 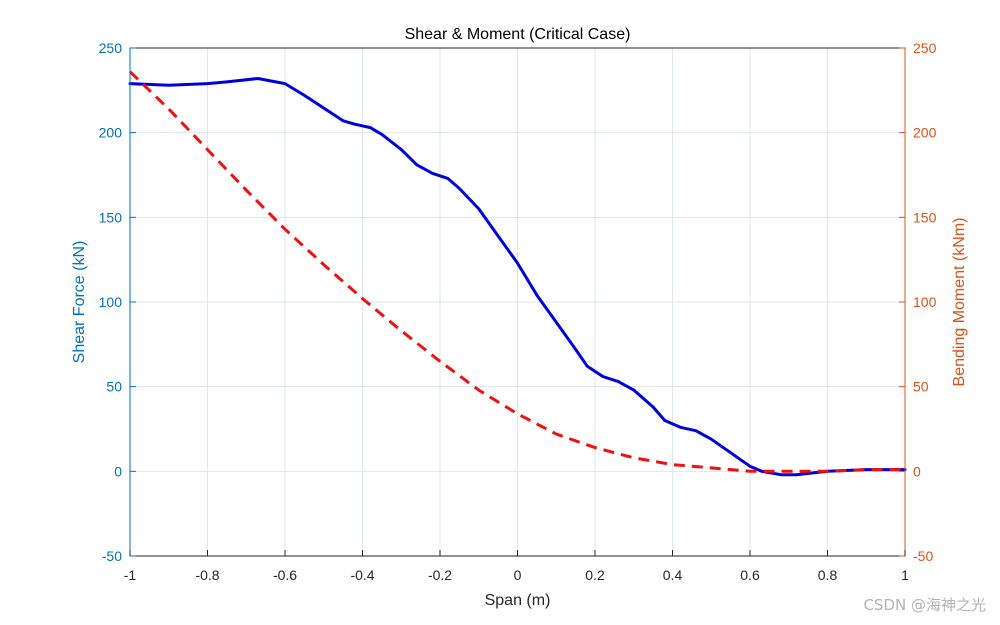 I want to click on chart-title: Shear & Moment (Critical Case), so click(x=518, y=34).